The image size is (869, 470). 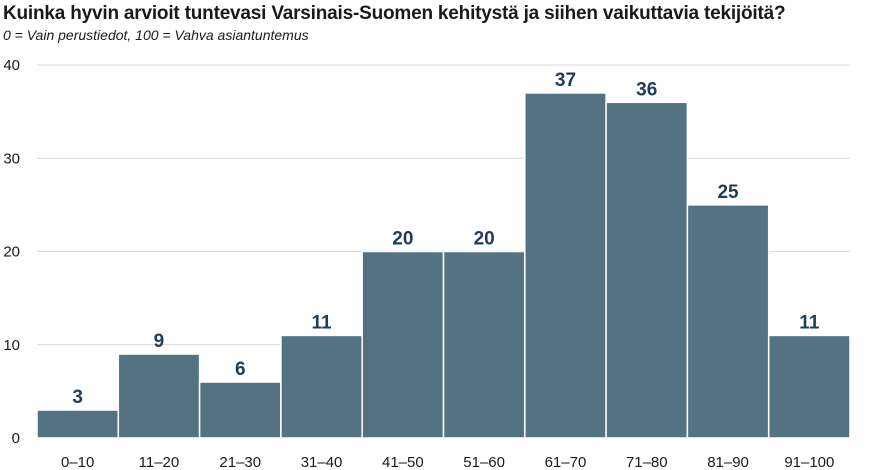 What do you see at coordinates (11, 65) in the screenshot?
I see `y-tick-label: 40` at bounding box center [11, 65].